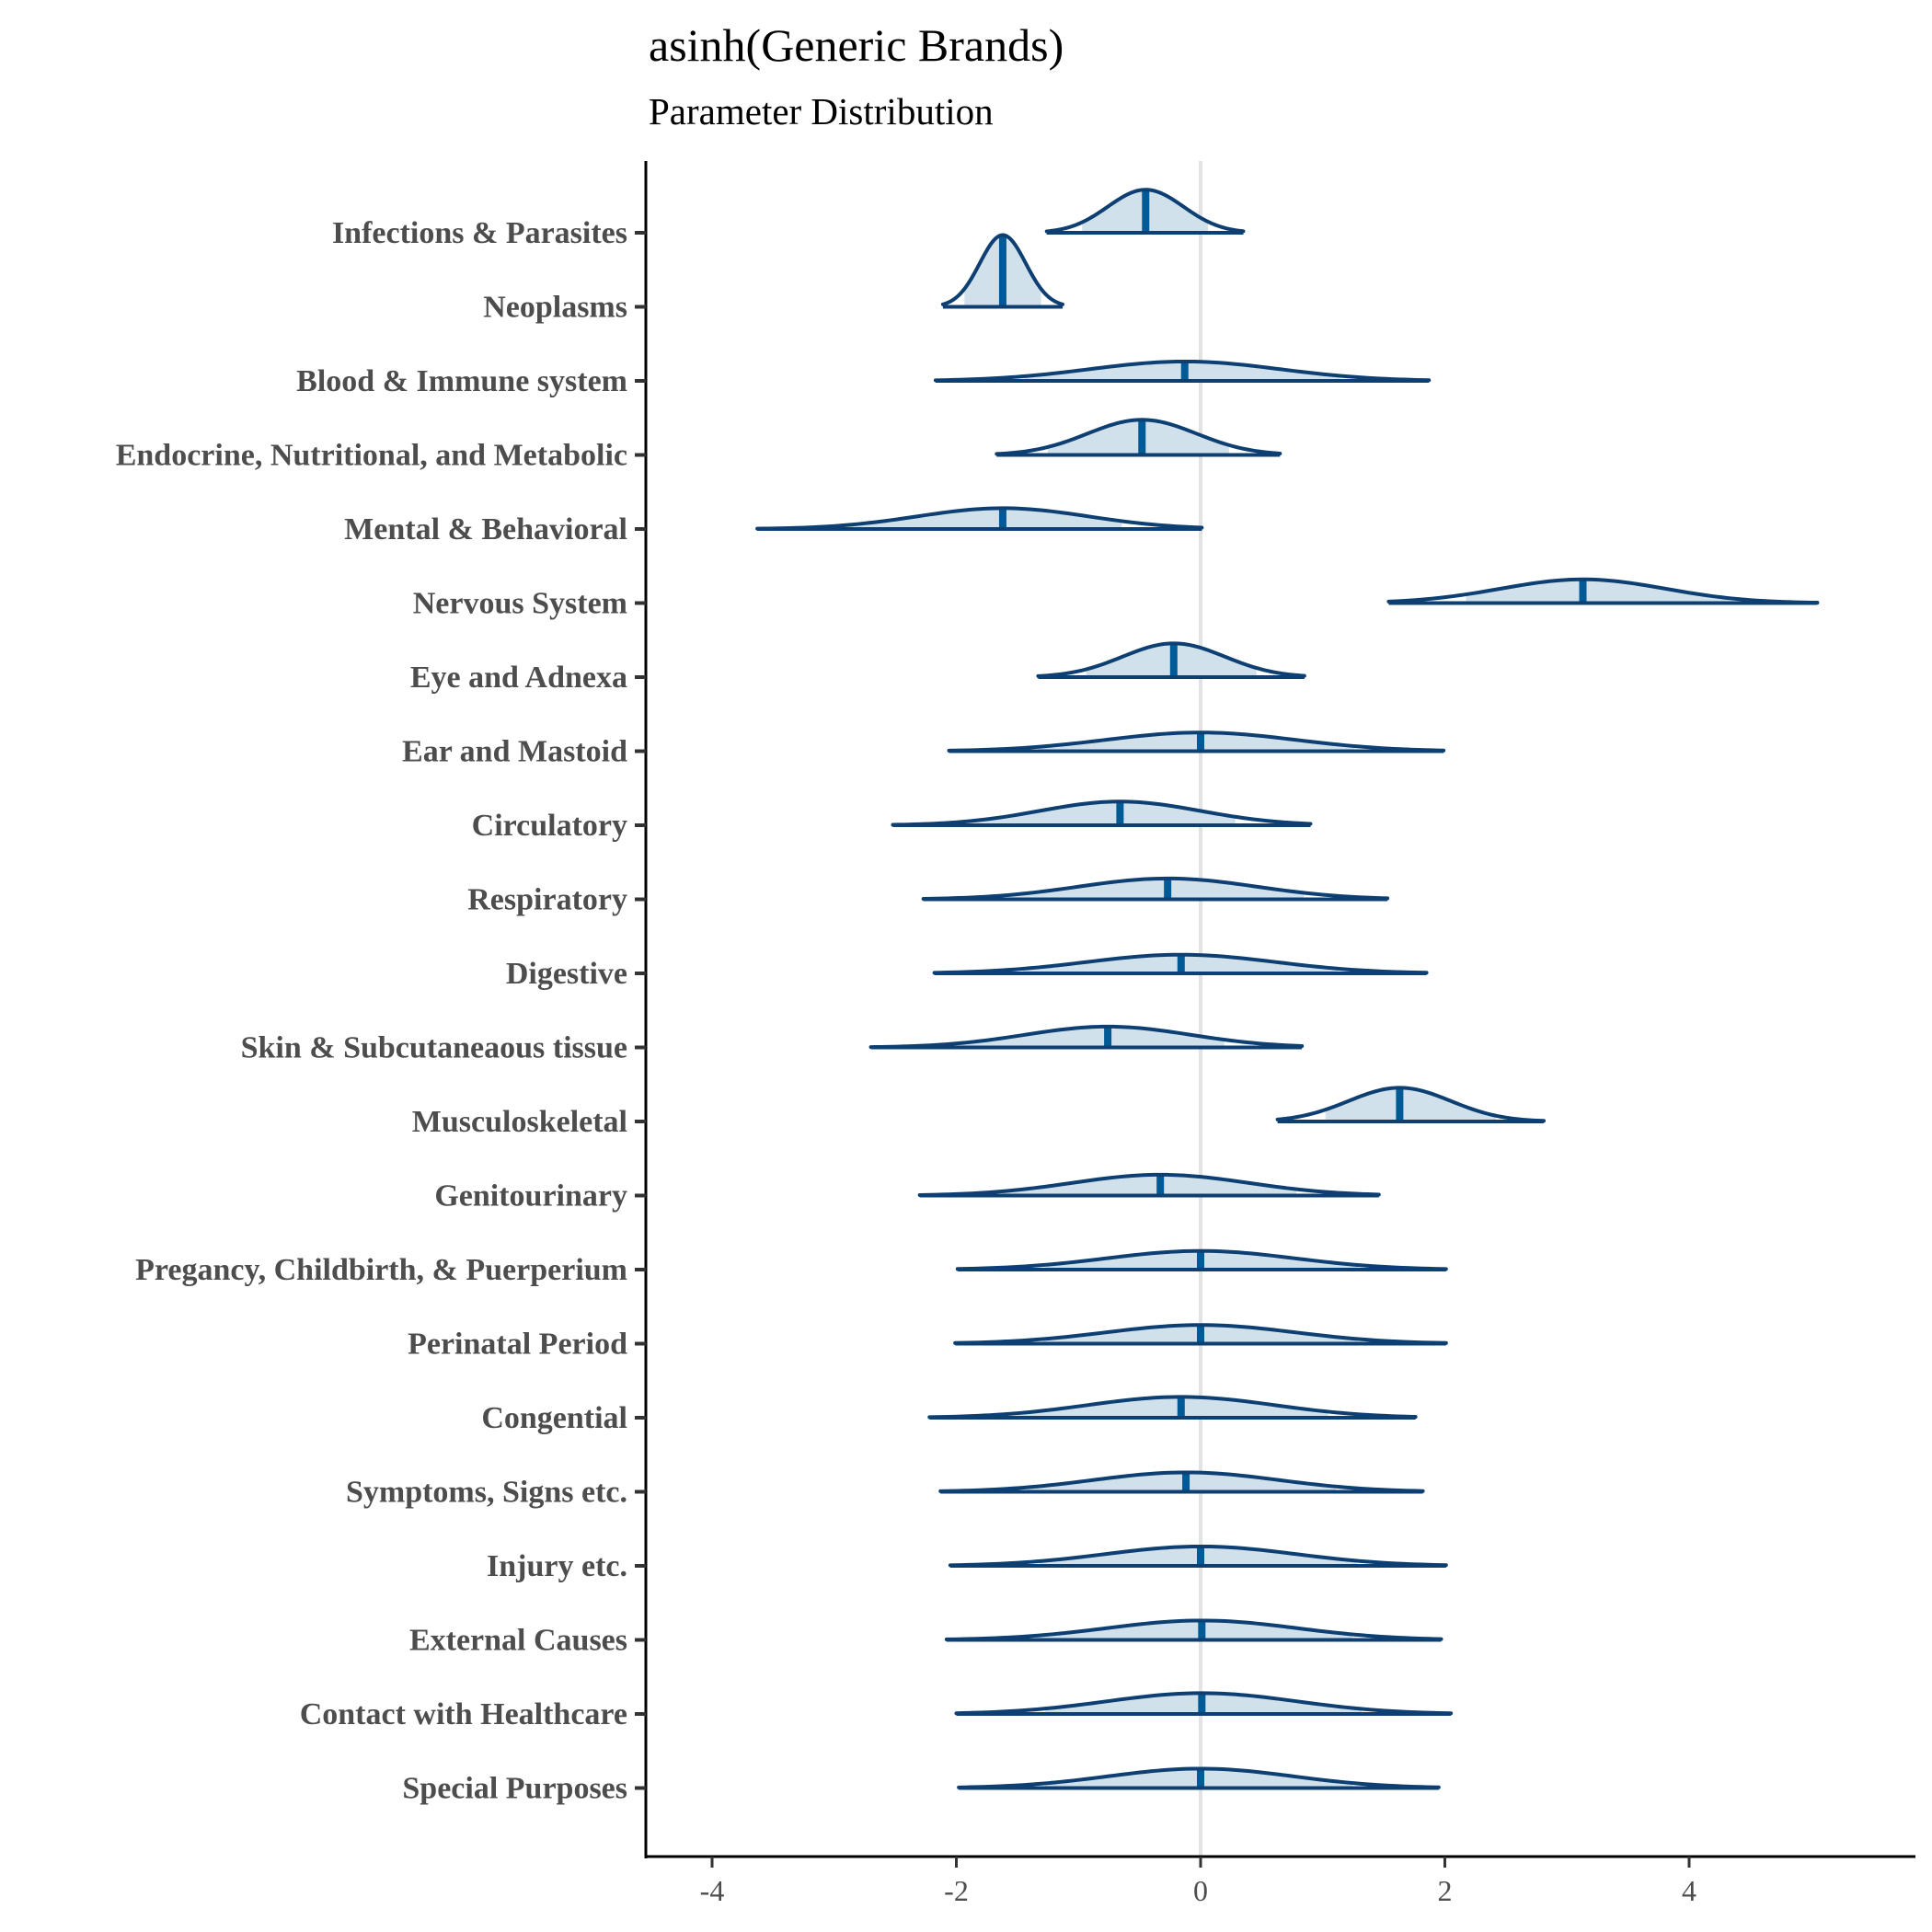 This screenshot has height=1932, width=1932. I want to click on chart-title: asinh(Generic Brands), so click(856, 45).